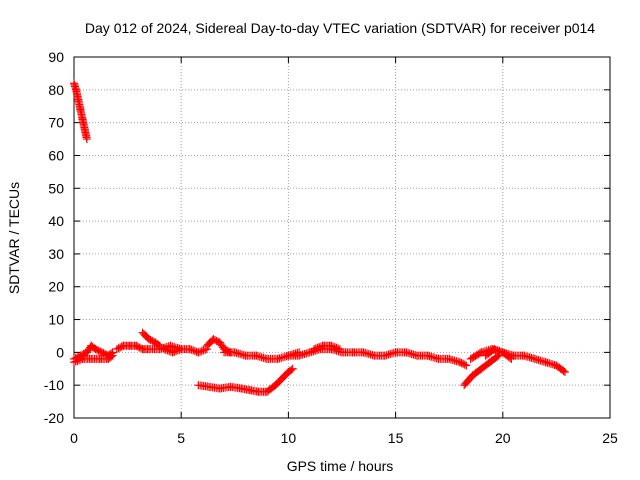  What do you see at coordinates (56, 188) in the screenshot?
I see `y-tick-label: 50` at bounding box center [56, 188].